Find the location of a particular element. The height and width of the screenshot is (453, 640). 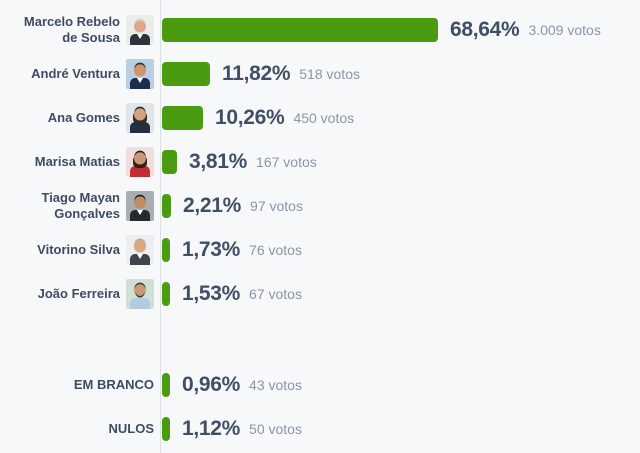

label-column: Ana Gomes is located at coordinates (80, 118).